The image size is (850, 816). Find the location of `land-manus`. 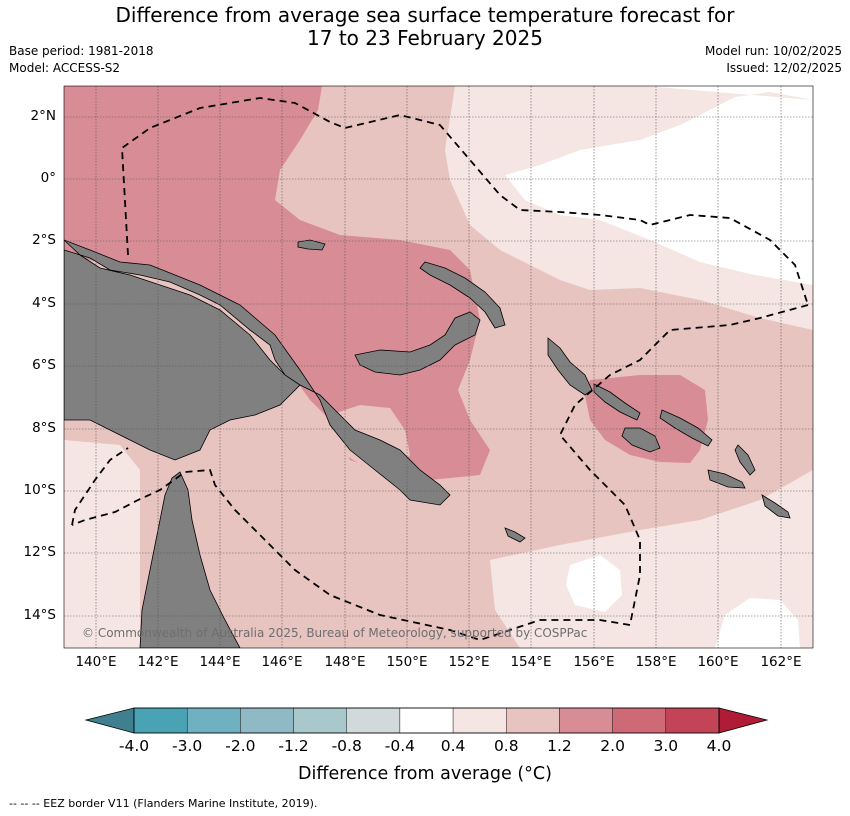

land-manus is located at coordinates (311, 245).